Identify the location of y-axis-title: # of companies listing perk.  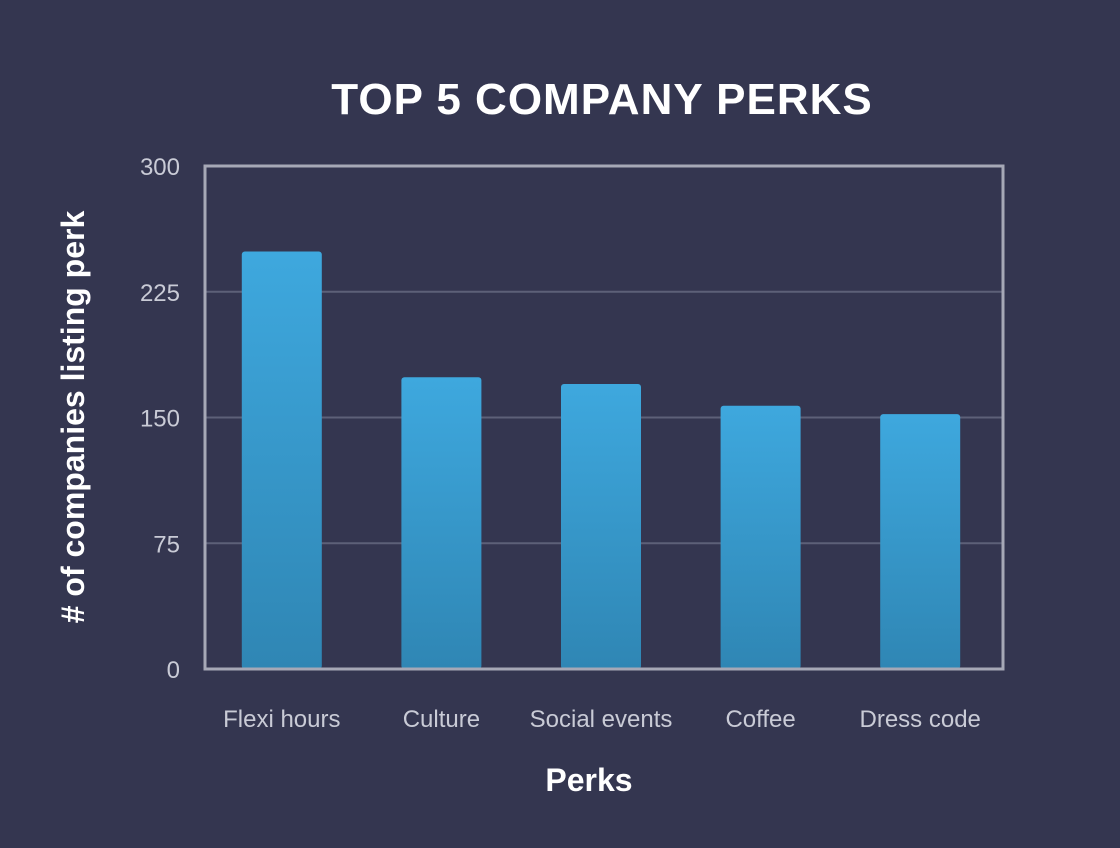
(73, 417).